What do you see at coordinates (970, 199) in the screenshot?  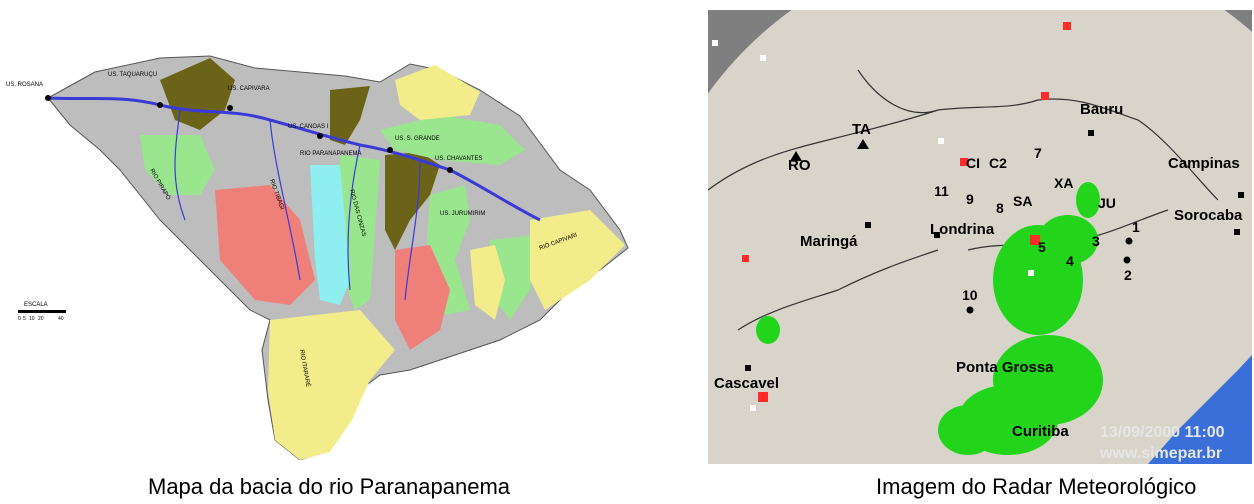 I see `station-number: 9` at bounding box center [970, 199].